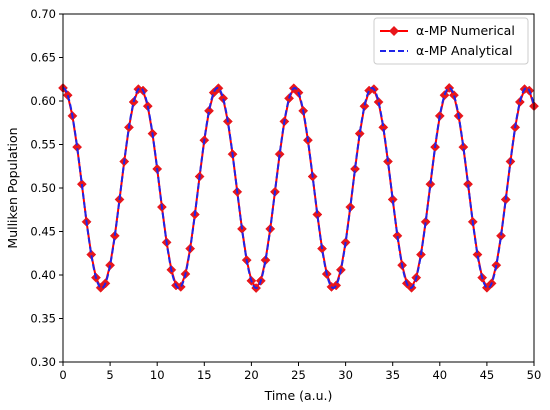  What do you see at coordinates (43, 145) in the screenshot?
I see `y-tick-label: 0.55` at bounding box center [43, 145].